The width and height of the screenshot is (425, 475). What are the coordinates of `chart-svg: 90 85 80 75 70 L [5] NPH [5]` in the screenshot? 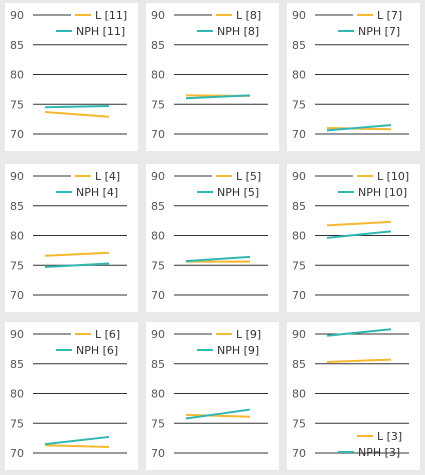 It's located at (209, 236).